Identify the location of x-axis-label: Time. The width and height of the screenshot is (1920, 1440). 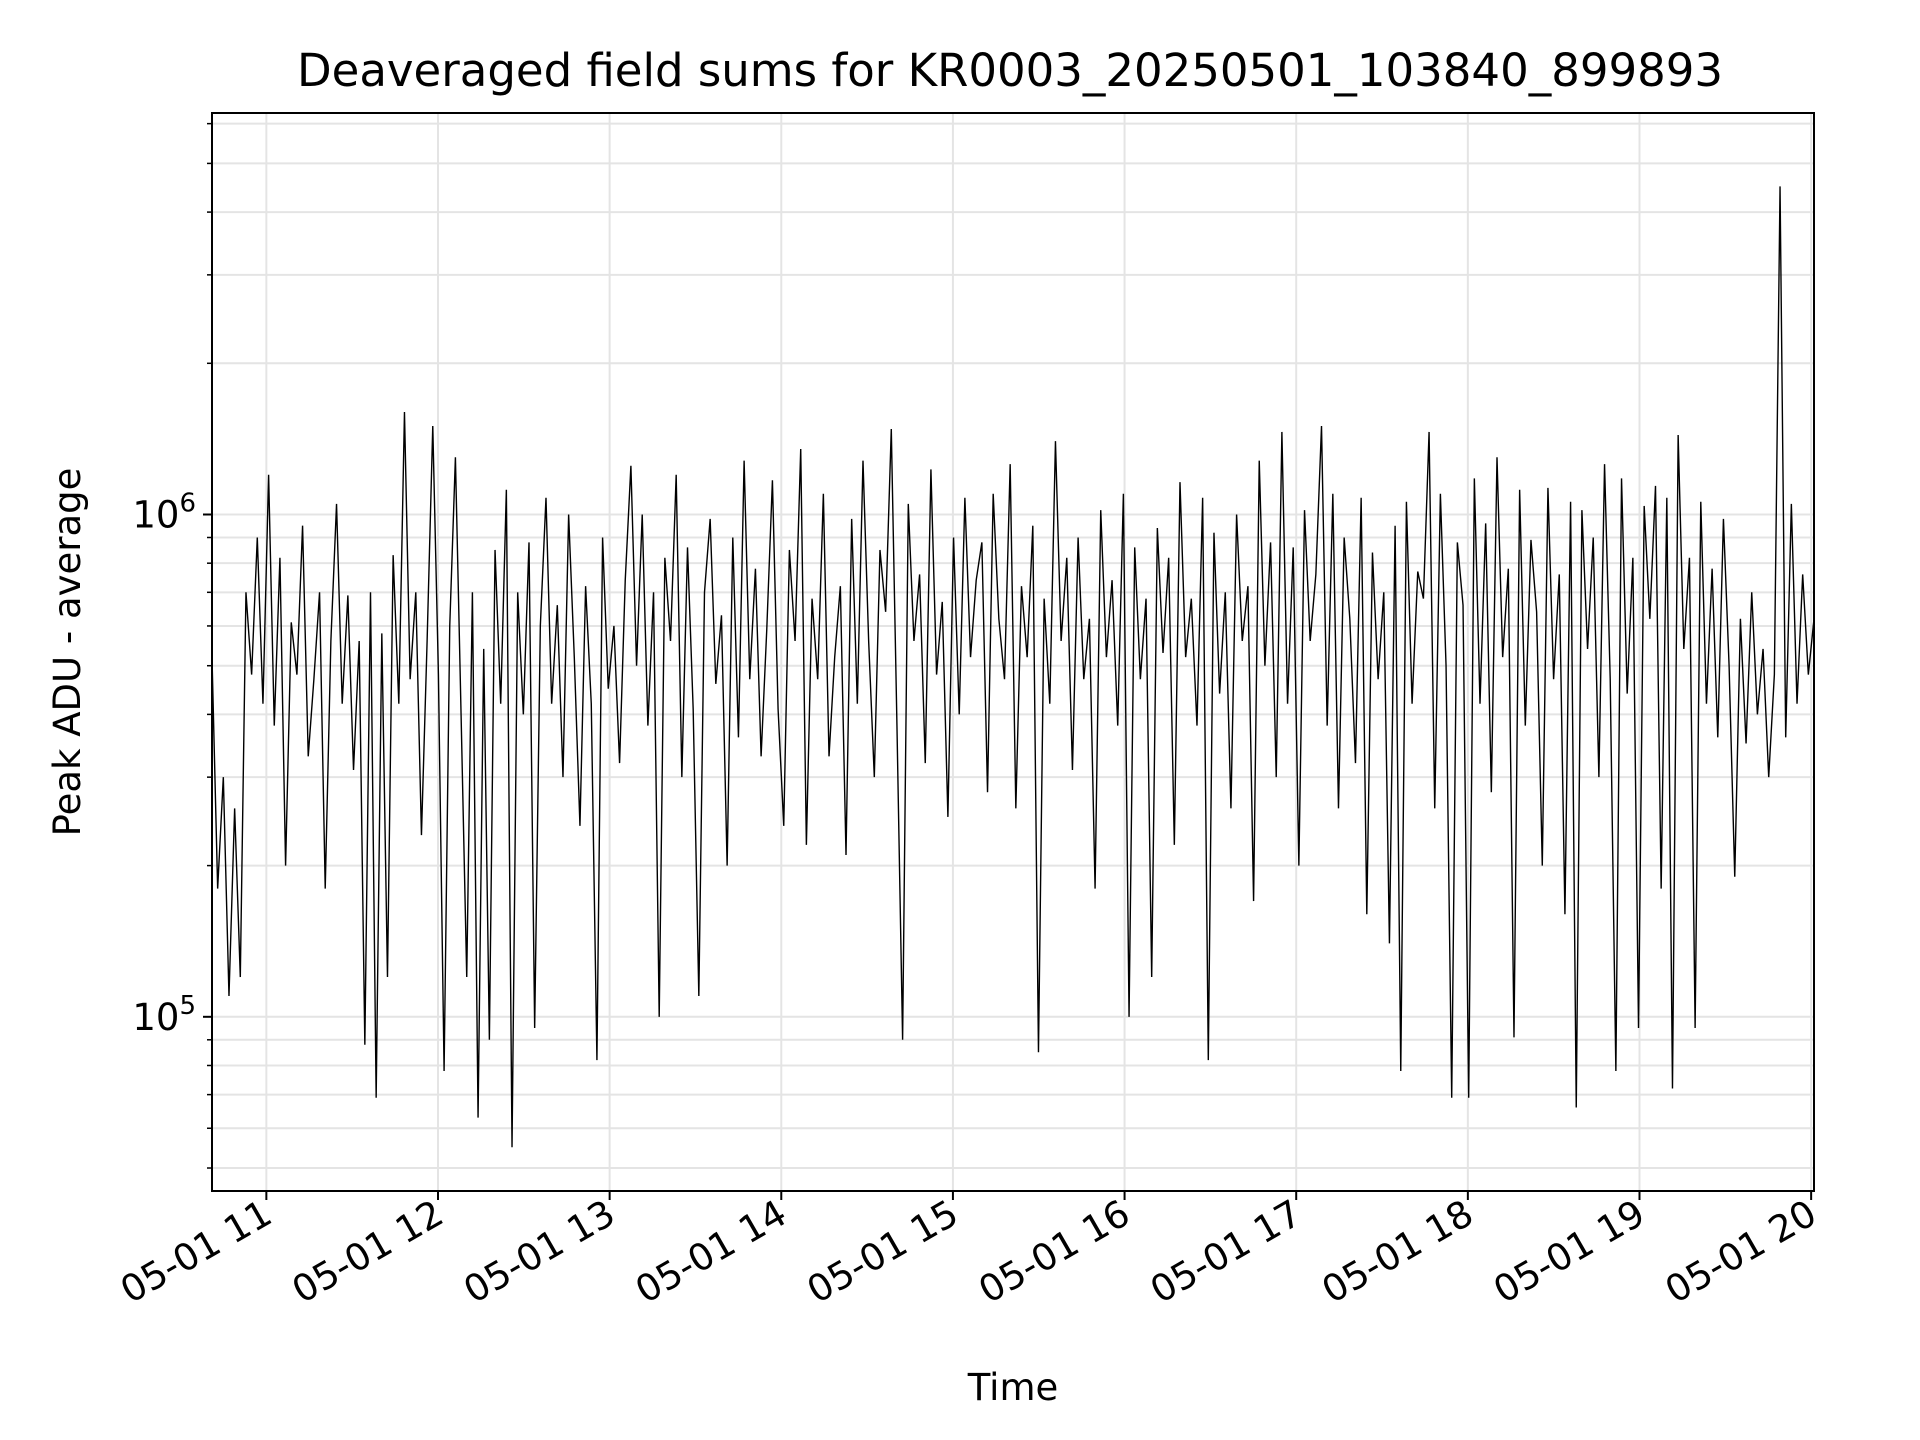
(1013, 1387).